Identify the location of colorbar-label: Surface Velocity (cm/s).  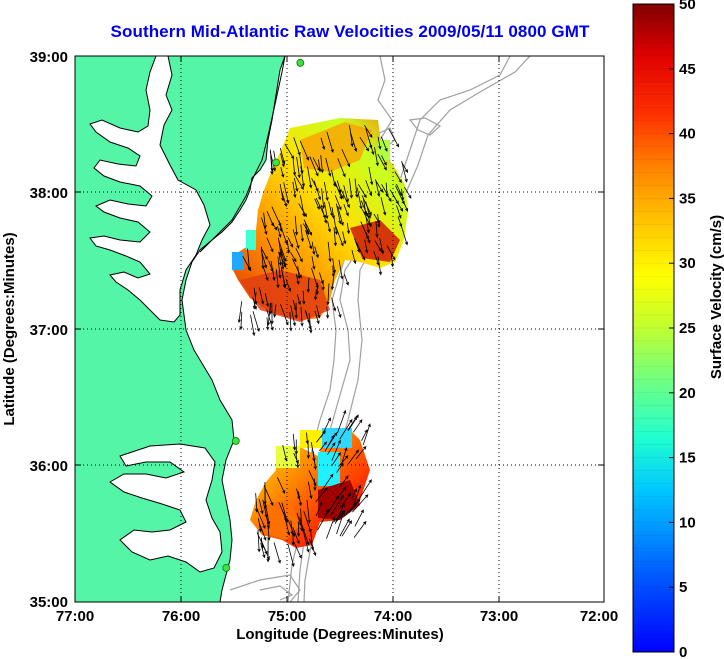
(716, 297).